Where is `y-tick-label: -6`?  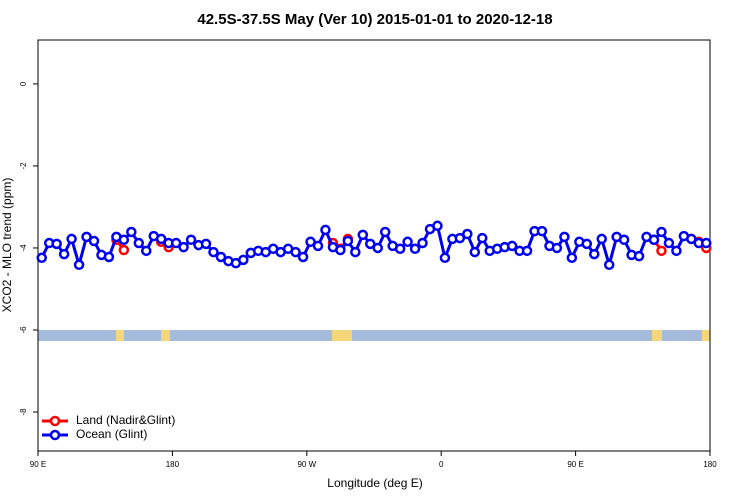 y-tick-label: -6 is located at coordinates (23, 330).